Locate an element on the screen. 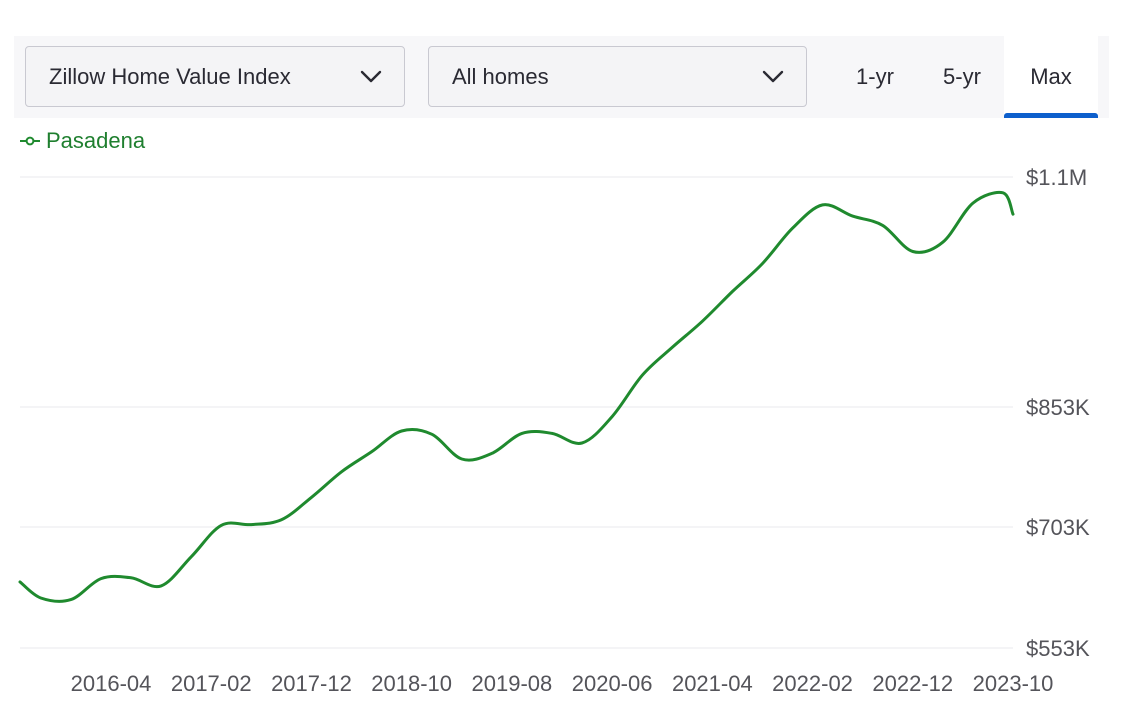 This screenshot has height=709, width=1128. legend-marker-icon is located at coordinates (30, 141).